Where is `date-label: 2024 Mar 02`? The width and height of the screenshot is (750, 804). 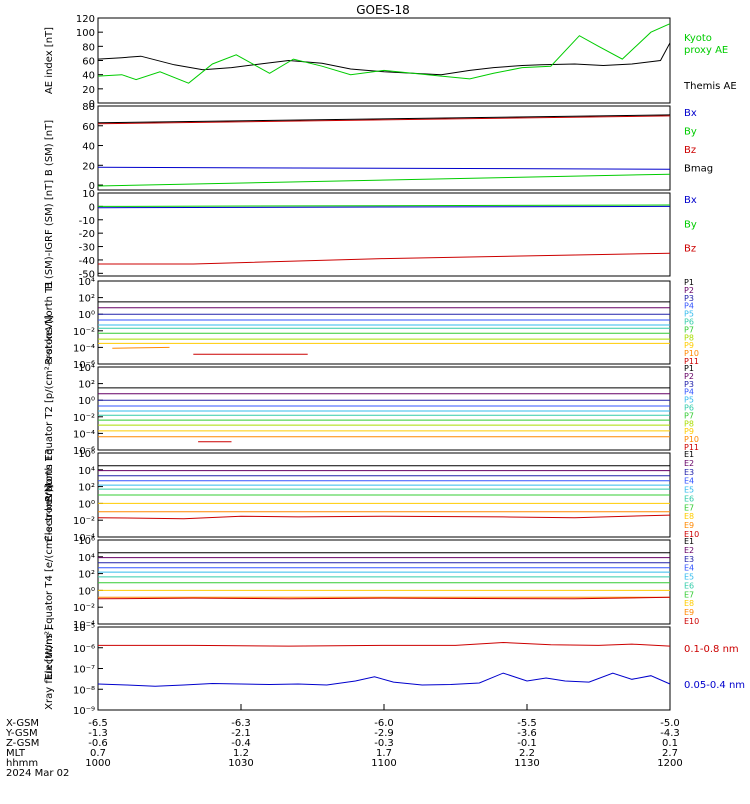
date-label: 2024 Mar 02 is located at coordinates (37, 773).